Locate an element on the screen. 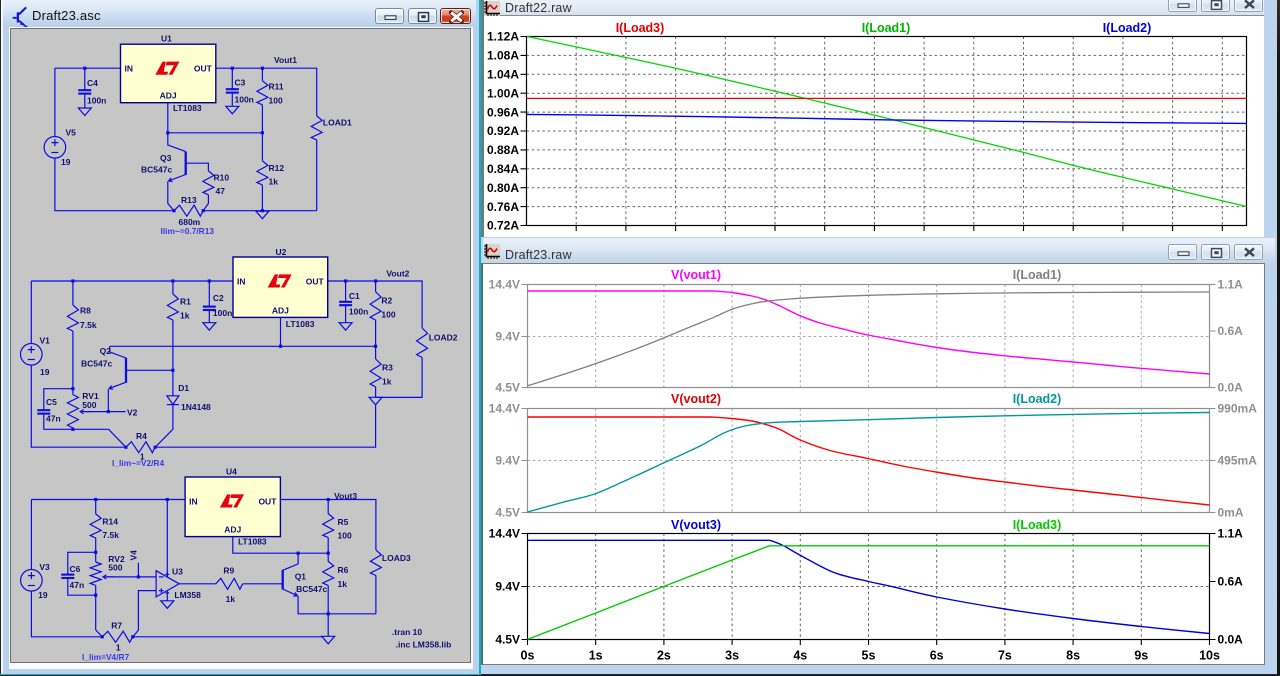 This screenshot has width=1280, height=676. svg-text: Ilim~=0.7/R13 is located at coordinates (188, 231).